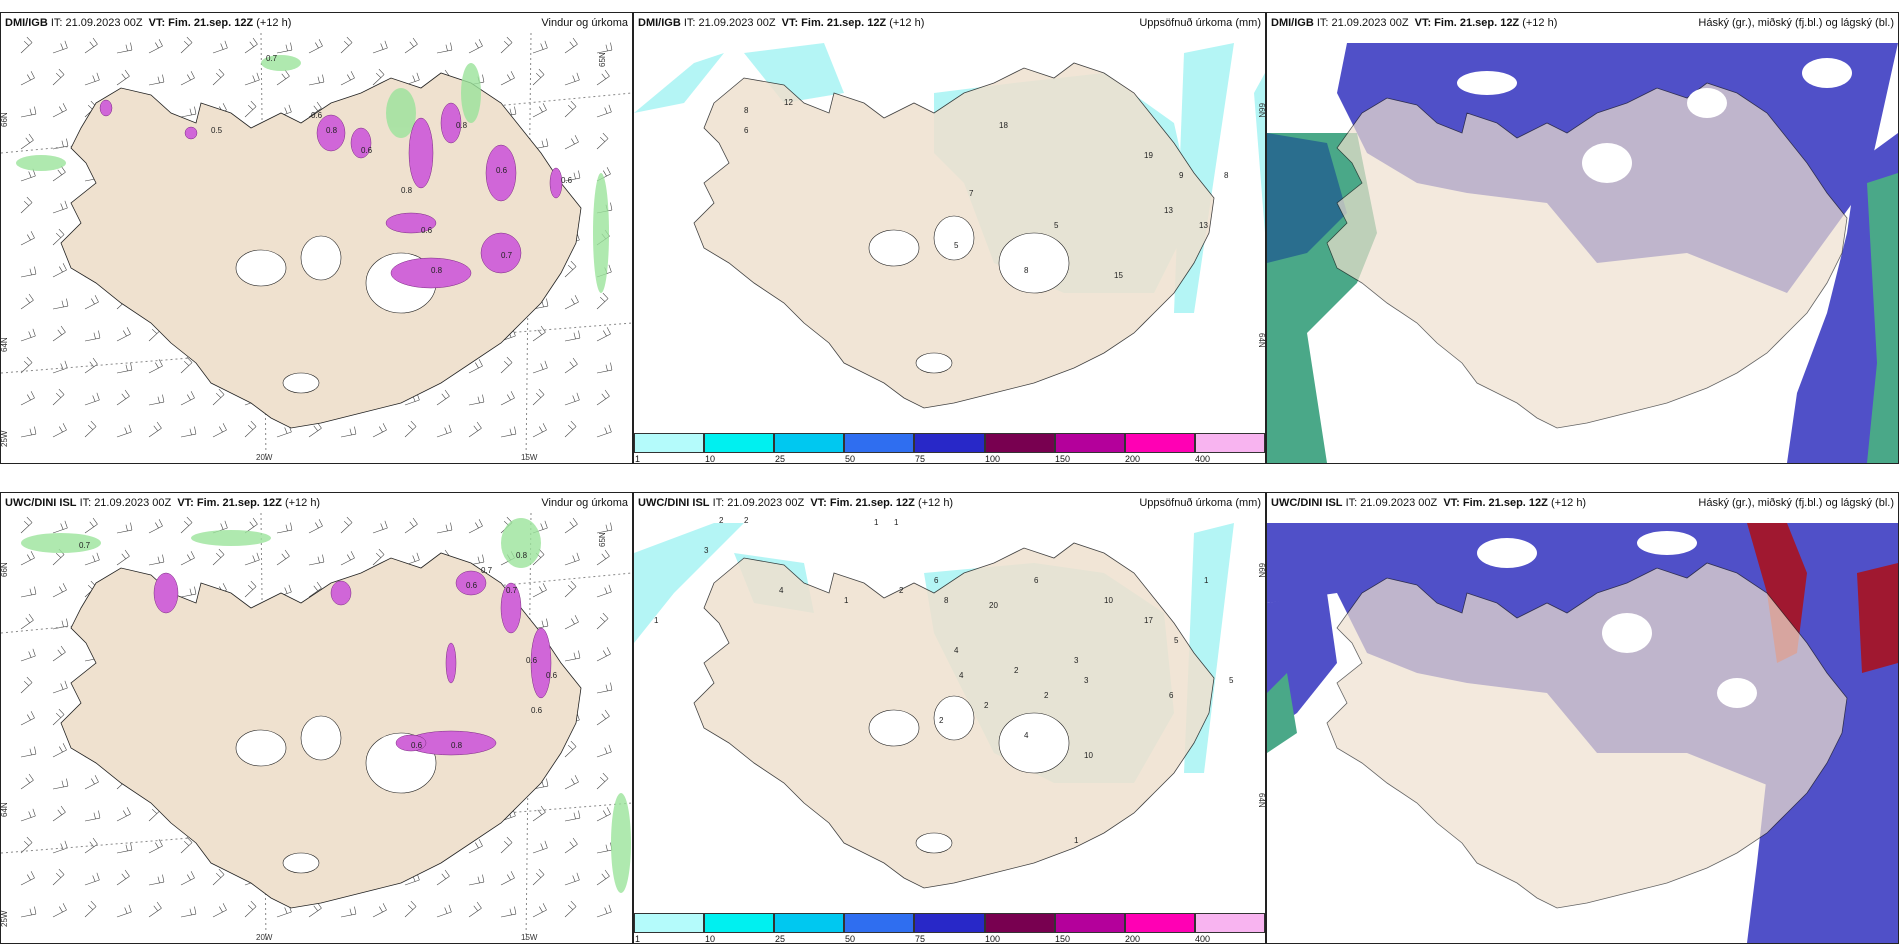 Image resolution: width=1900 pixels, height=950 pixels. I want to click on panel-title: Vindur og úrkoma, so click(584, 503).